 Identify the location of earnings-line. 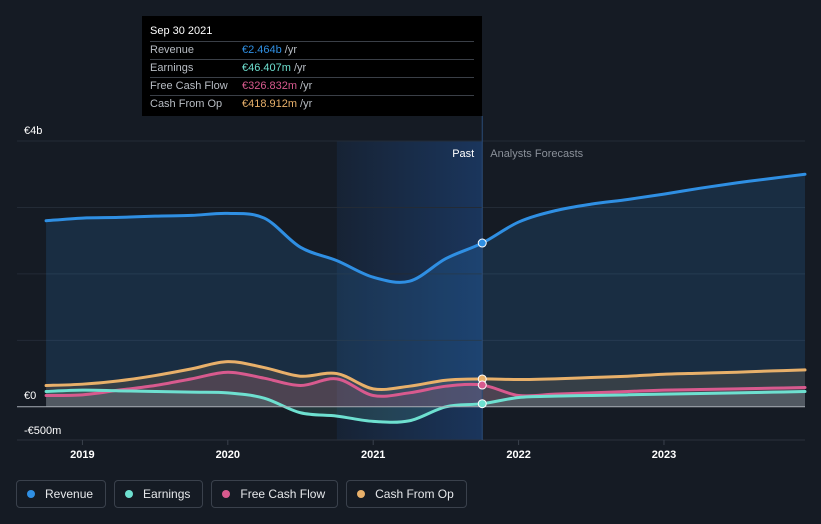
(425, 406).